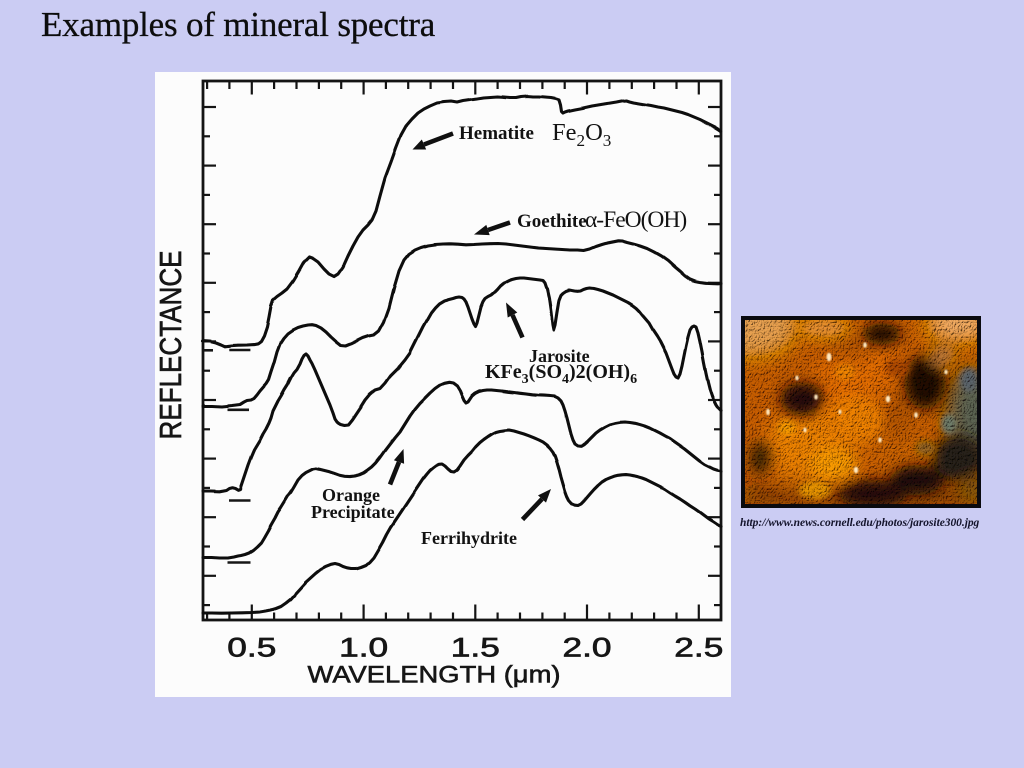 The height and width of the screenshot is (768, 1024). What do you see at coordinates (587, 648) in the screenshot?
I see `svg-text: 2.0` at bounding box center [587, 648].